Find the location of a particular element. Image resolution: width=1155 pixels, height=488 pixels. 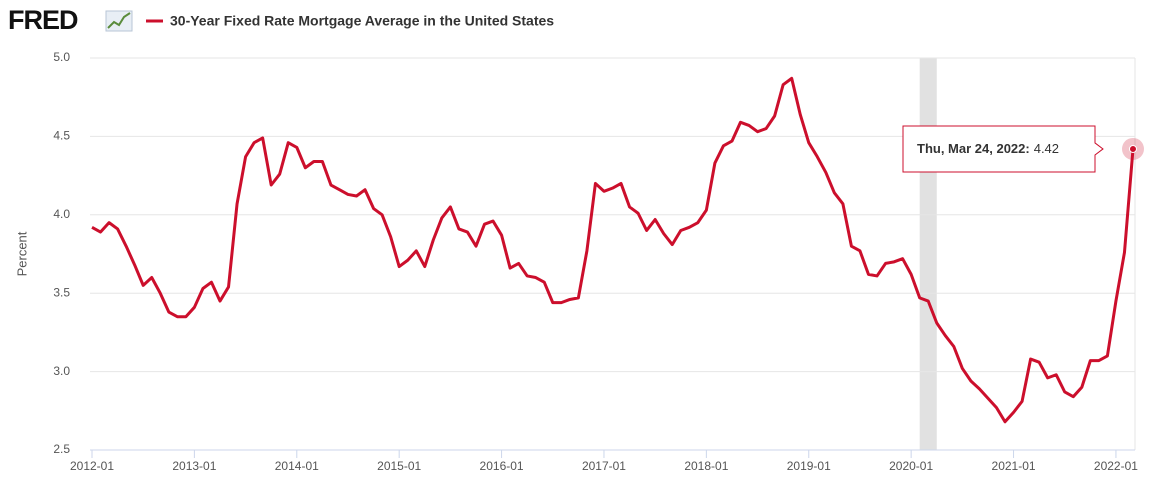

shaded-period is located at coordinates (928, 254).